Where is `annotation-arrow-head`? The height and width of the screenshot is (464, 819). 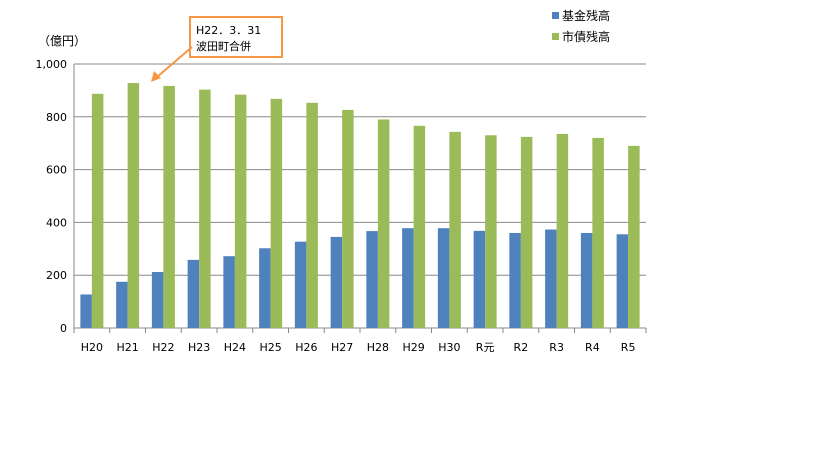
annotation-arrow-head is located at coordinates (156, 76).